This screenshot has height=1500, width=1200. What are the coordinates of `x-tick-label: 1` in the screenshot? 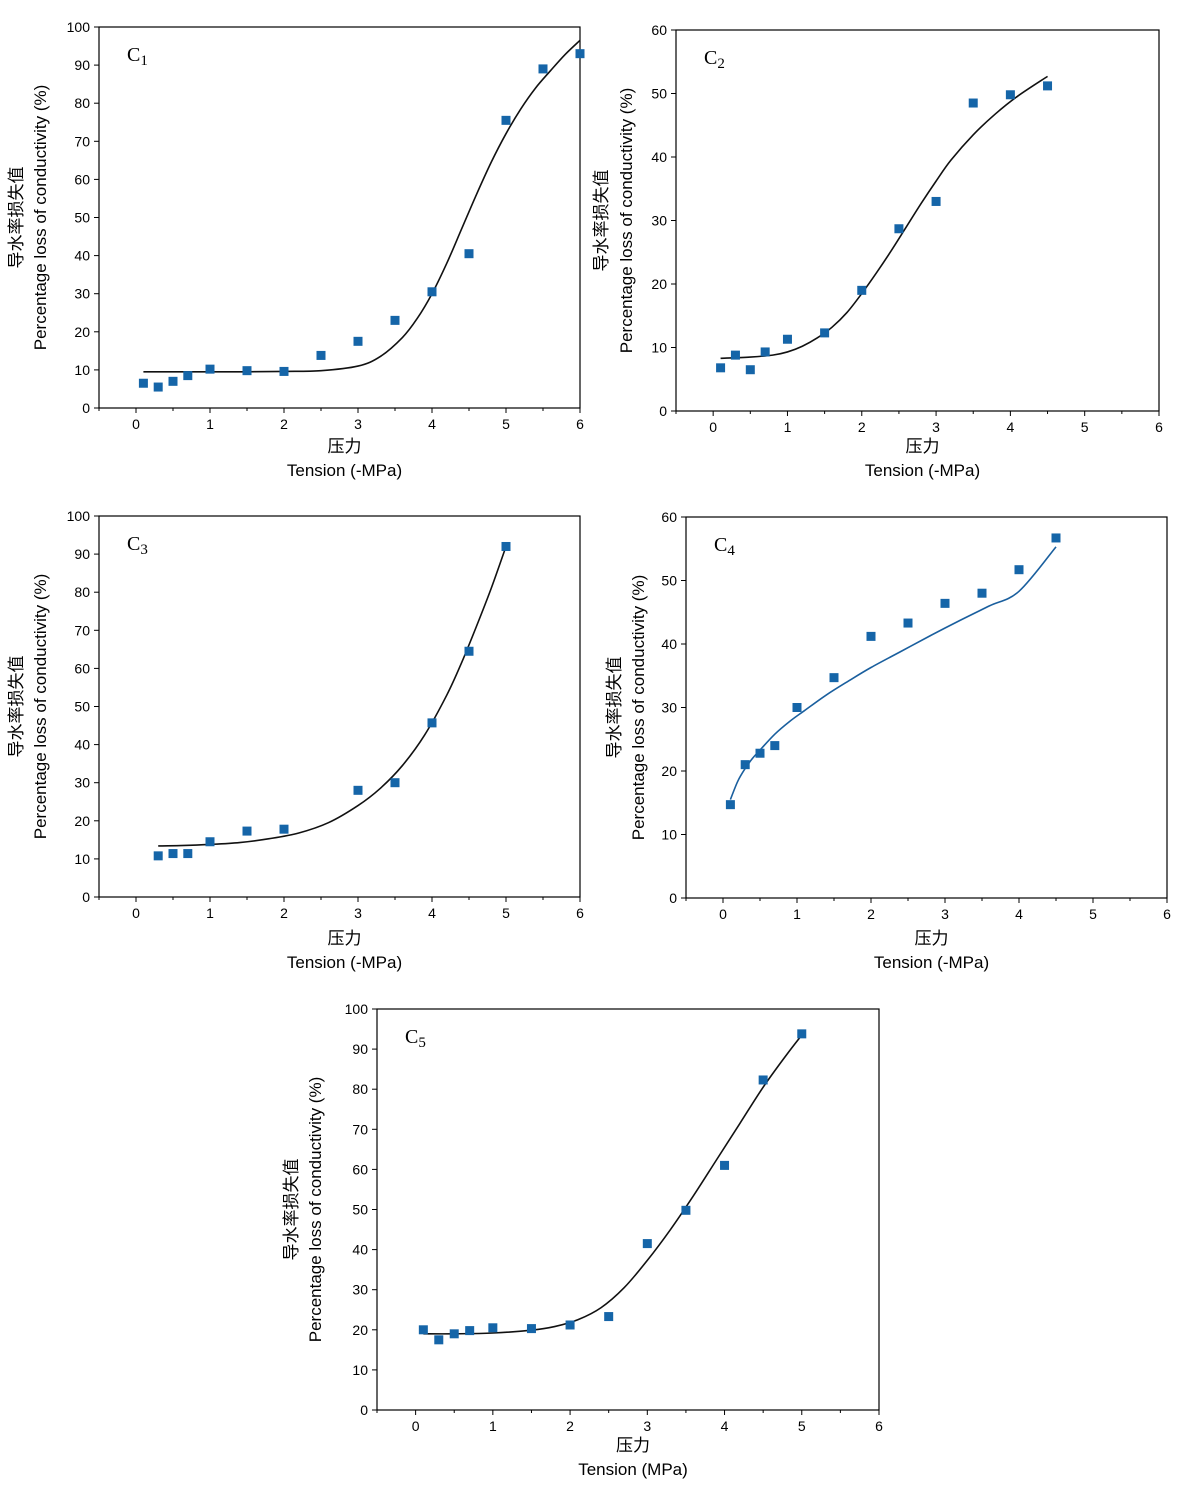 It's located at (788, 427).